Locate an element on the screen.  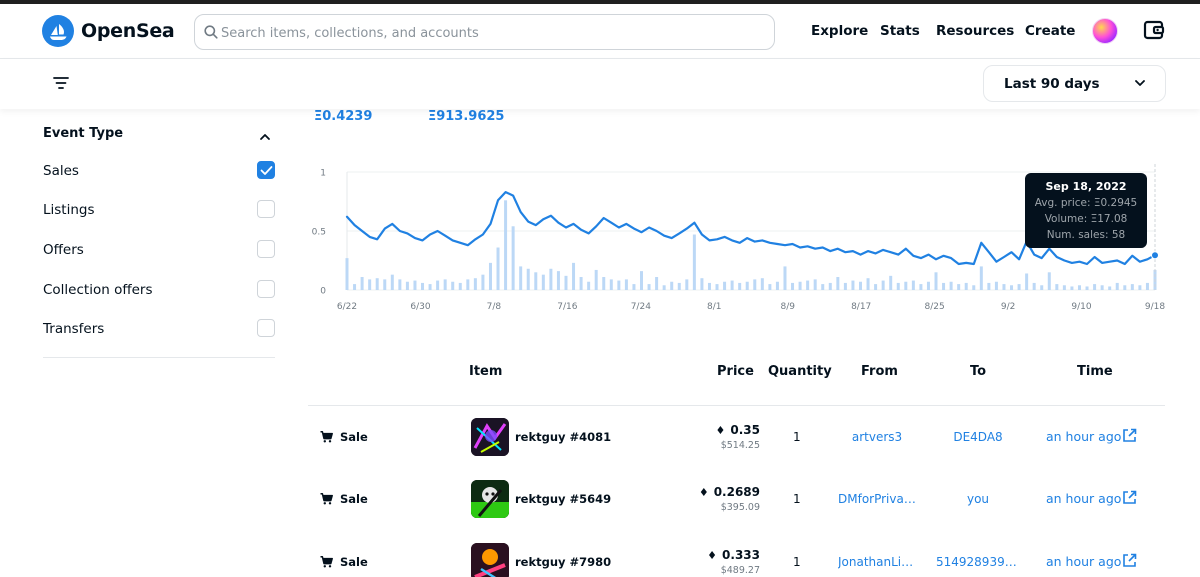
opensea-logo-icon is located at coordinates (58, 31).